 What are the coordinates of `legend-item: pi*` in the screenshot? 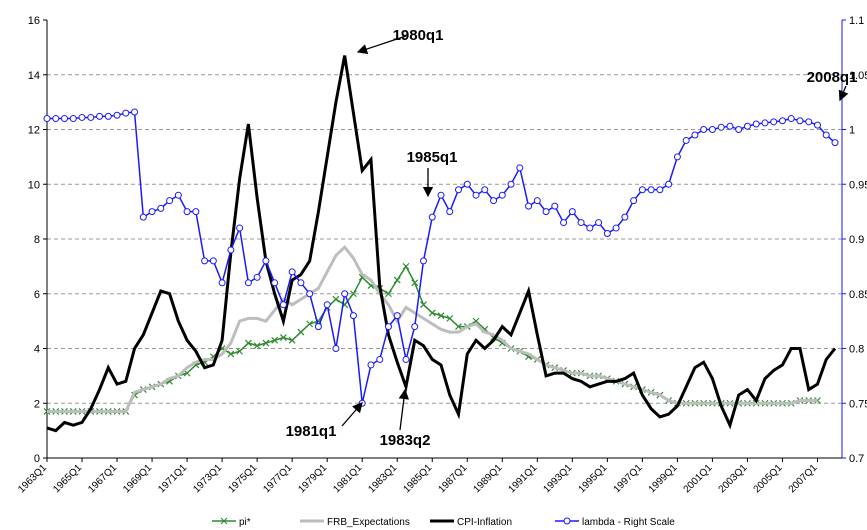 It's located at (231, 522).